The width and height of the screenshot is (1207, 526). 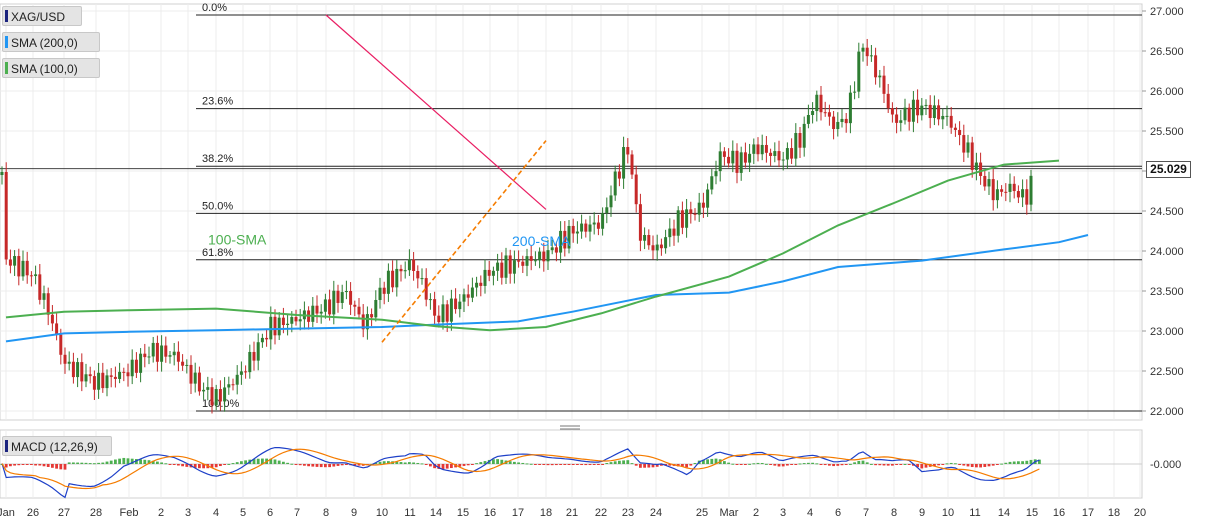 What do you see at coordinates (57, 446) in the screenshot?
I see `macd-legend: MACD (12,26,9)` at bounding box center [57, 446].